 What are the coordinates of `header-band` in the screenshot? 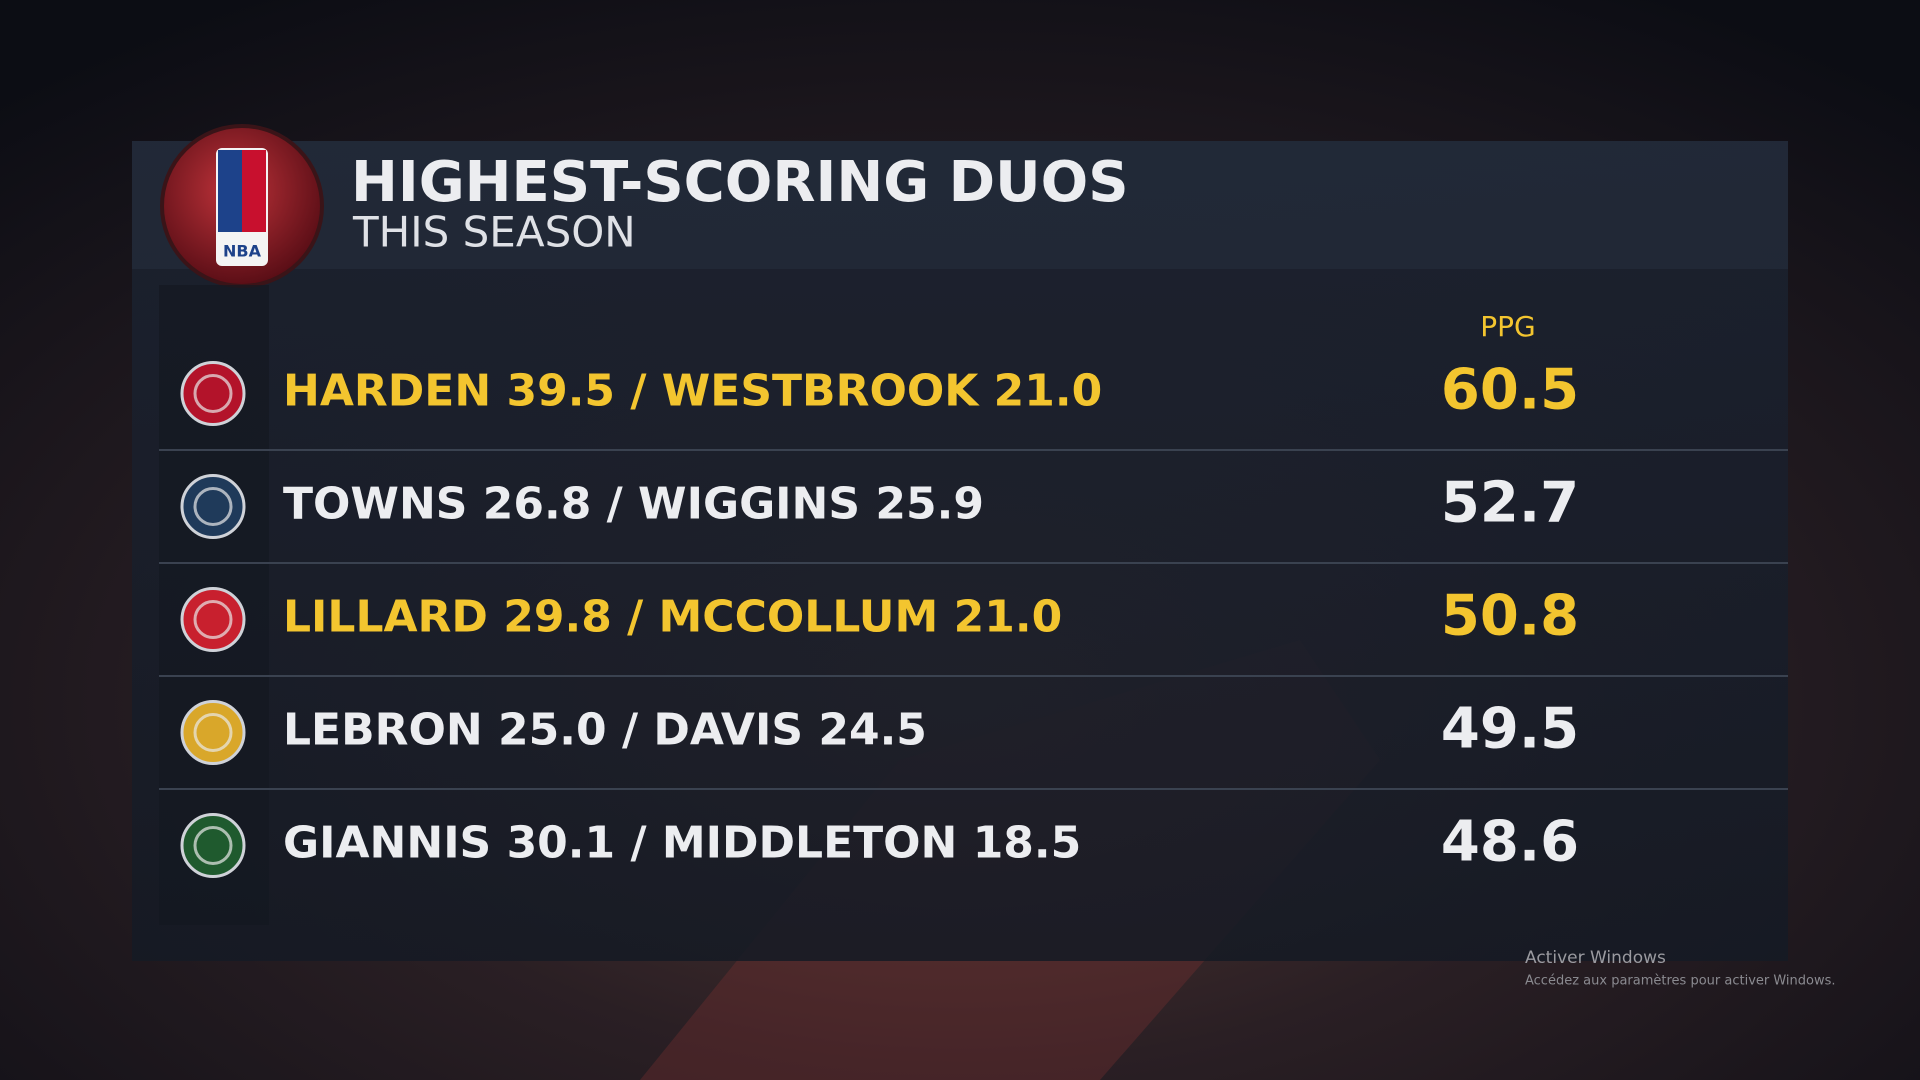 It's located at (960, 205).